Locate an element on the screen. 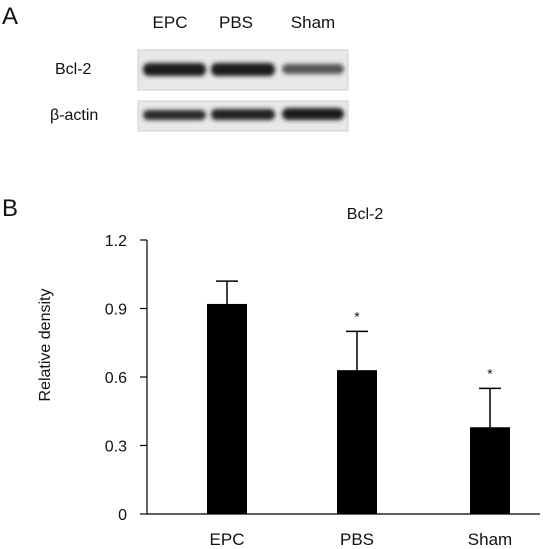 Image resolution: width=543 pixels, height=549 pixels. panel-b-label: B is located at coordinates (10, 208).